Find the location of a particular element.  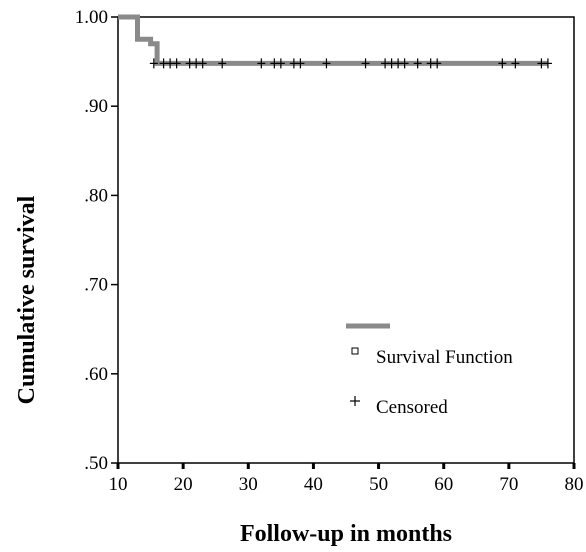

y-axis-ticks: .50 .60 .70 .80 .90 1.00 is located at coordinates (96, 240).